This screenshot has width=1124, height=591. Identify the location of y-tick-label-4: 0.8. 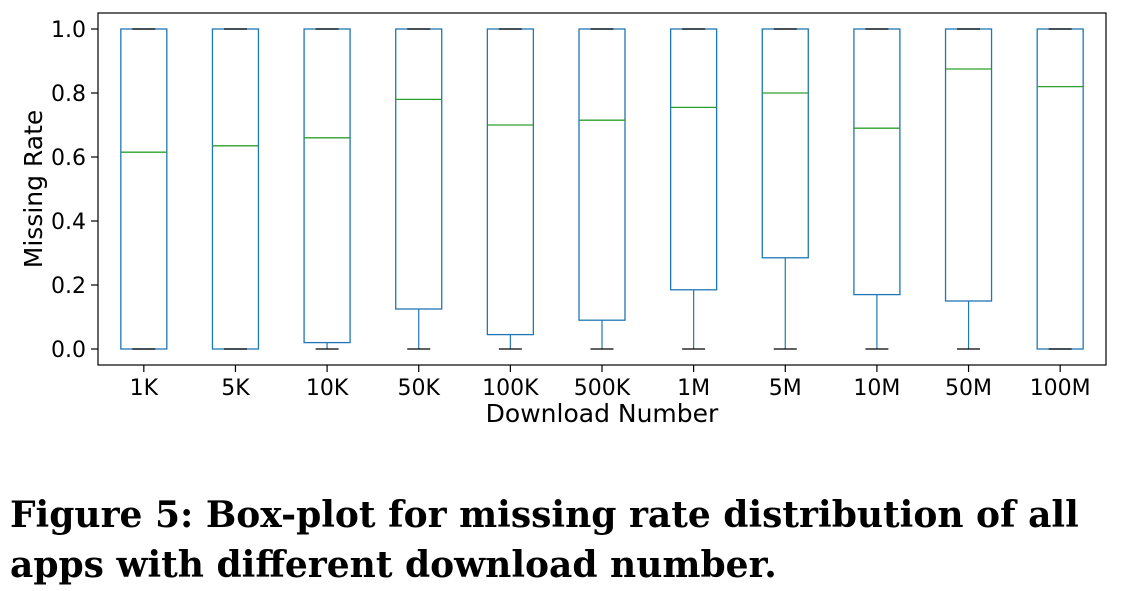
(68, 94).